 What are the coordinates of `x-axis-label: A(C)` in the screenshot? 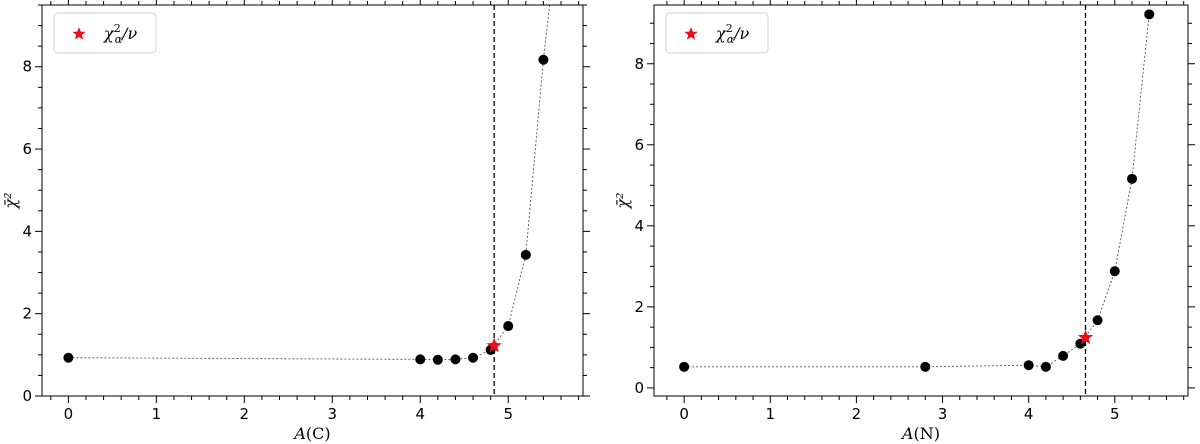 It's located at (311, 433).